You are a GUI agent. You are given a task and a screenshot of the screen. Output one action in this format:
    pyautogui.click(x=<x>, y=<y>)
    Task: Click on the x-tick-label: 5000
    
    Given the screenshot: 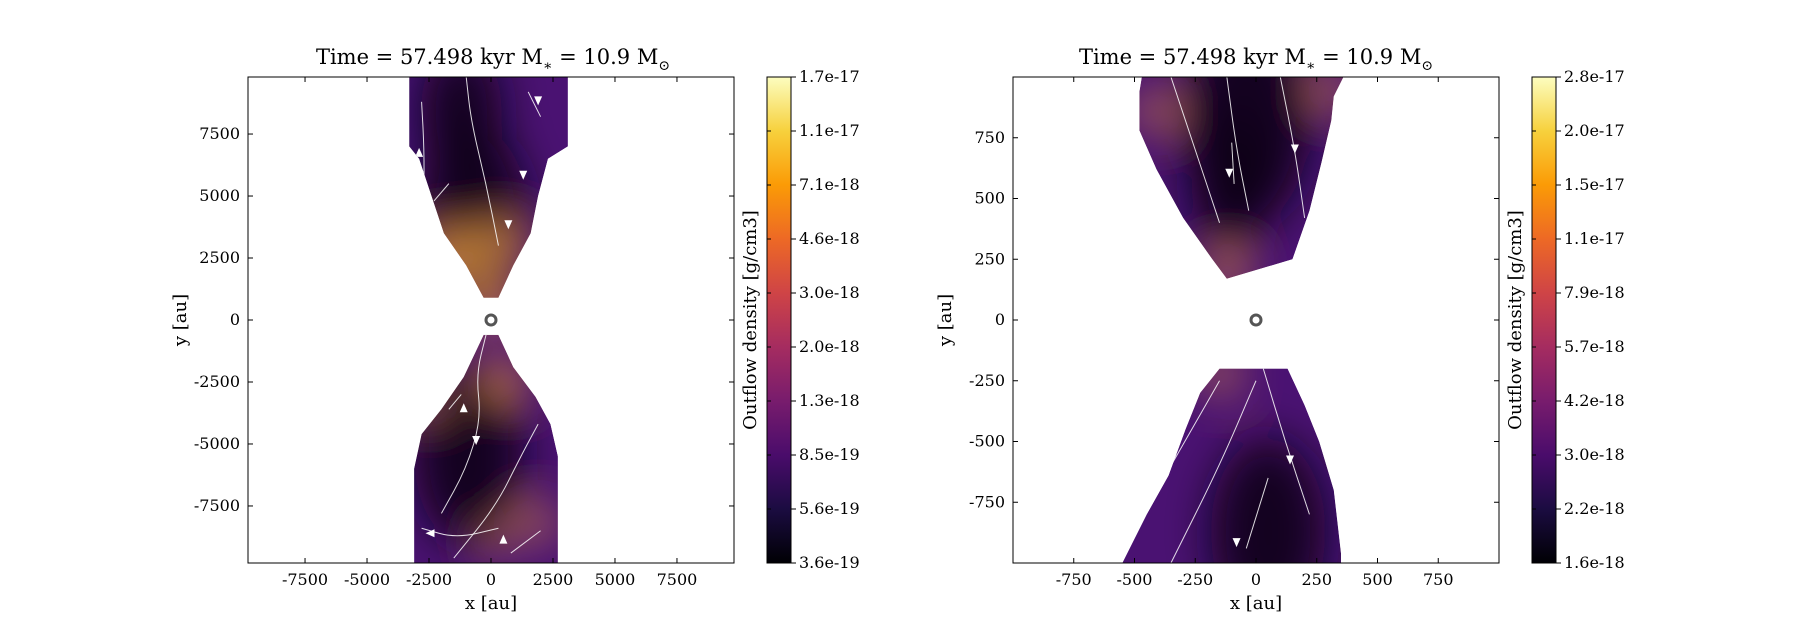 What is the action you would take?
    pyautogui.click(x=615, y=579)
    